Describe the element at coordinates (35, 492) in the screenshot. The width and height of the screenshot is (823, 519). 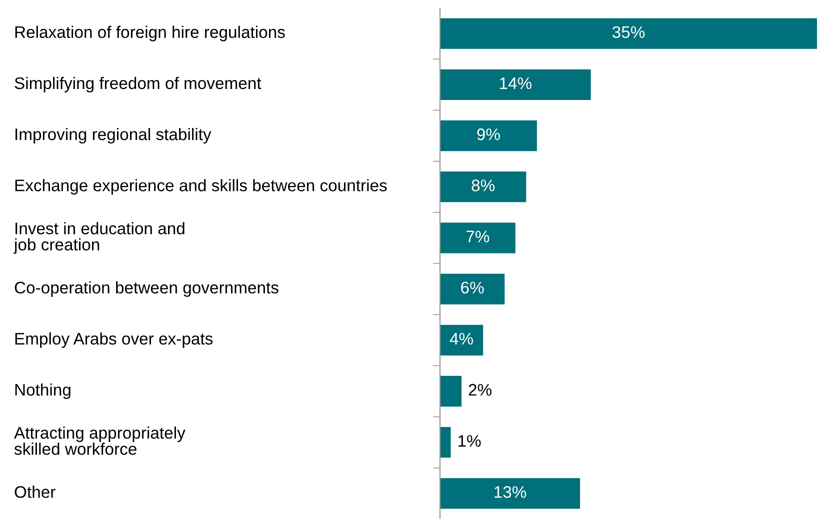
I see `y-tick-label: Other` at that location.